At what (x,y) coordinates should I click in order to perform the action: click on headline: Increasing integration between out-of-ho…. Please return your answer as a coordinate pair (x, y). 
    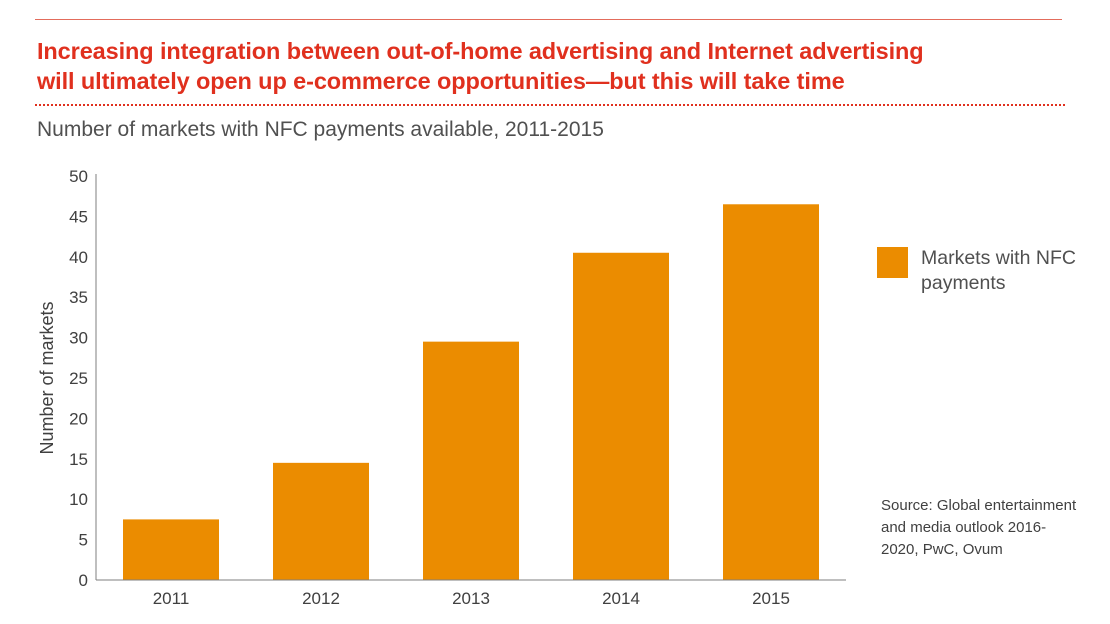
    Looking at the image, I should click on (557, 66).